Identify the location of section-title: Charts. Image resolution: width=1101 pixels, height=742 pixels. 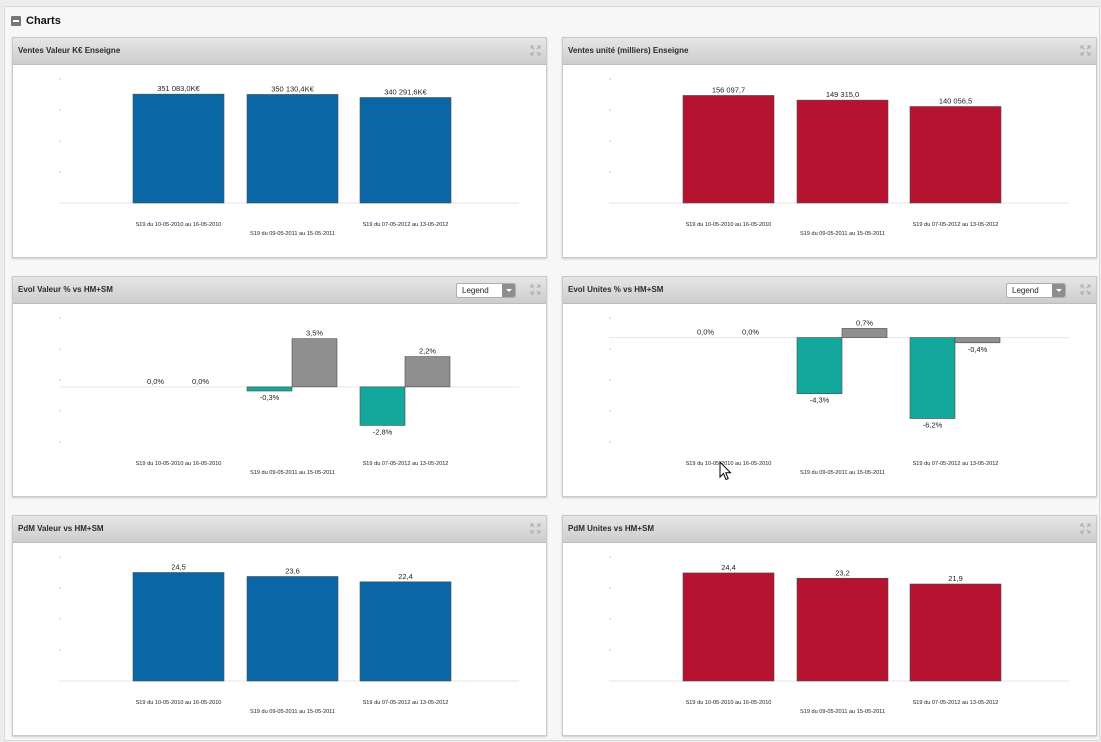
(43, 21).